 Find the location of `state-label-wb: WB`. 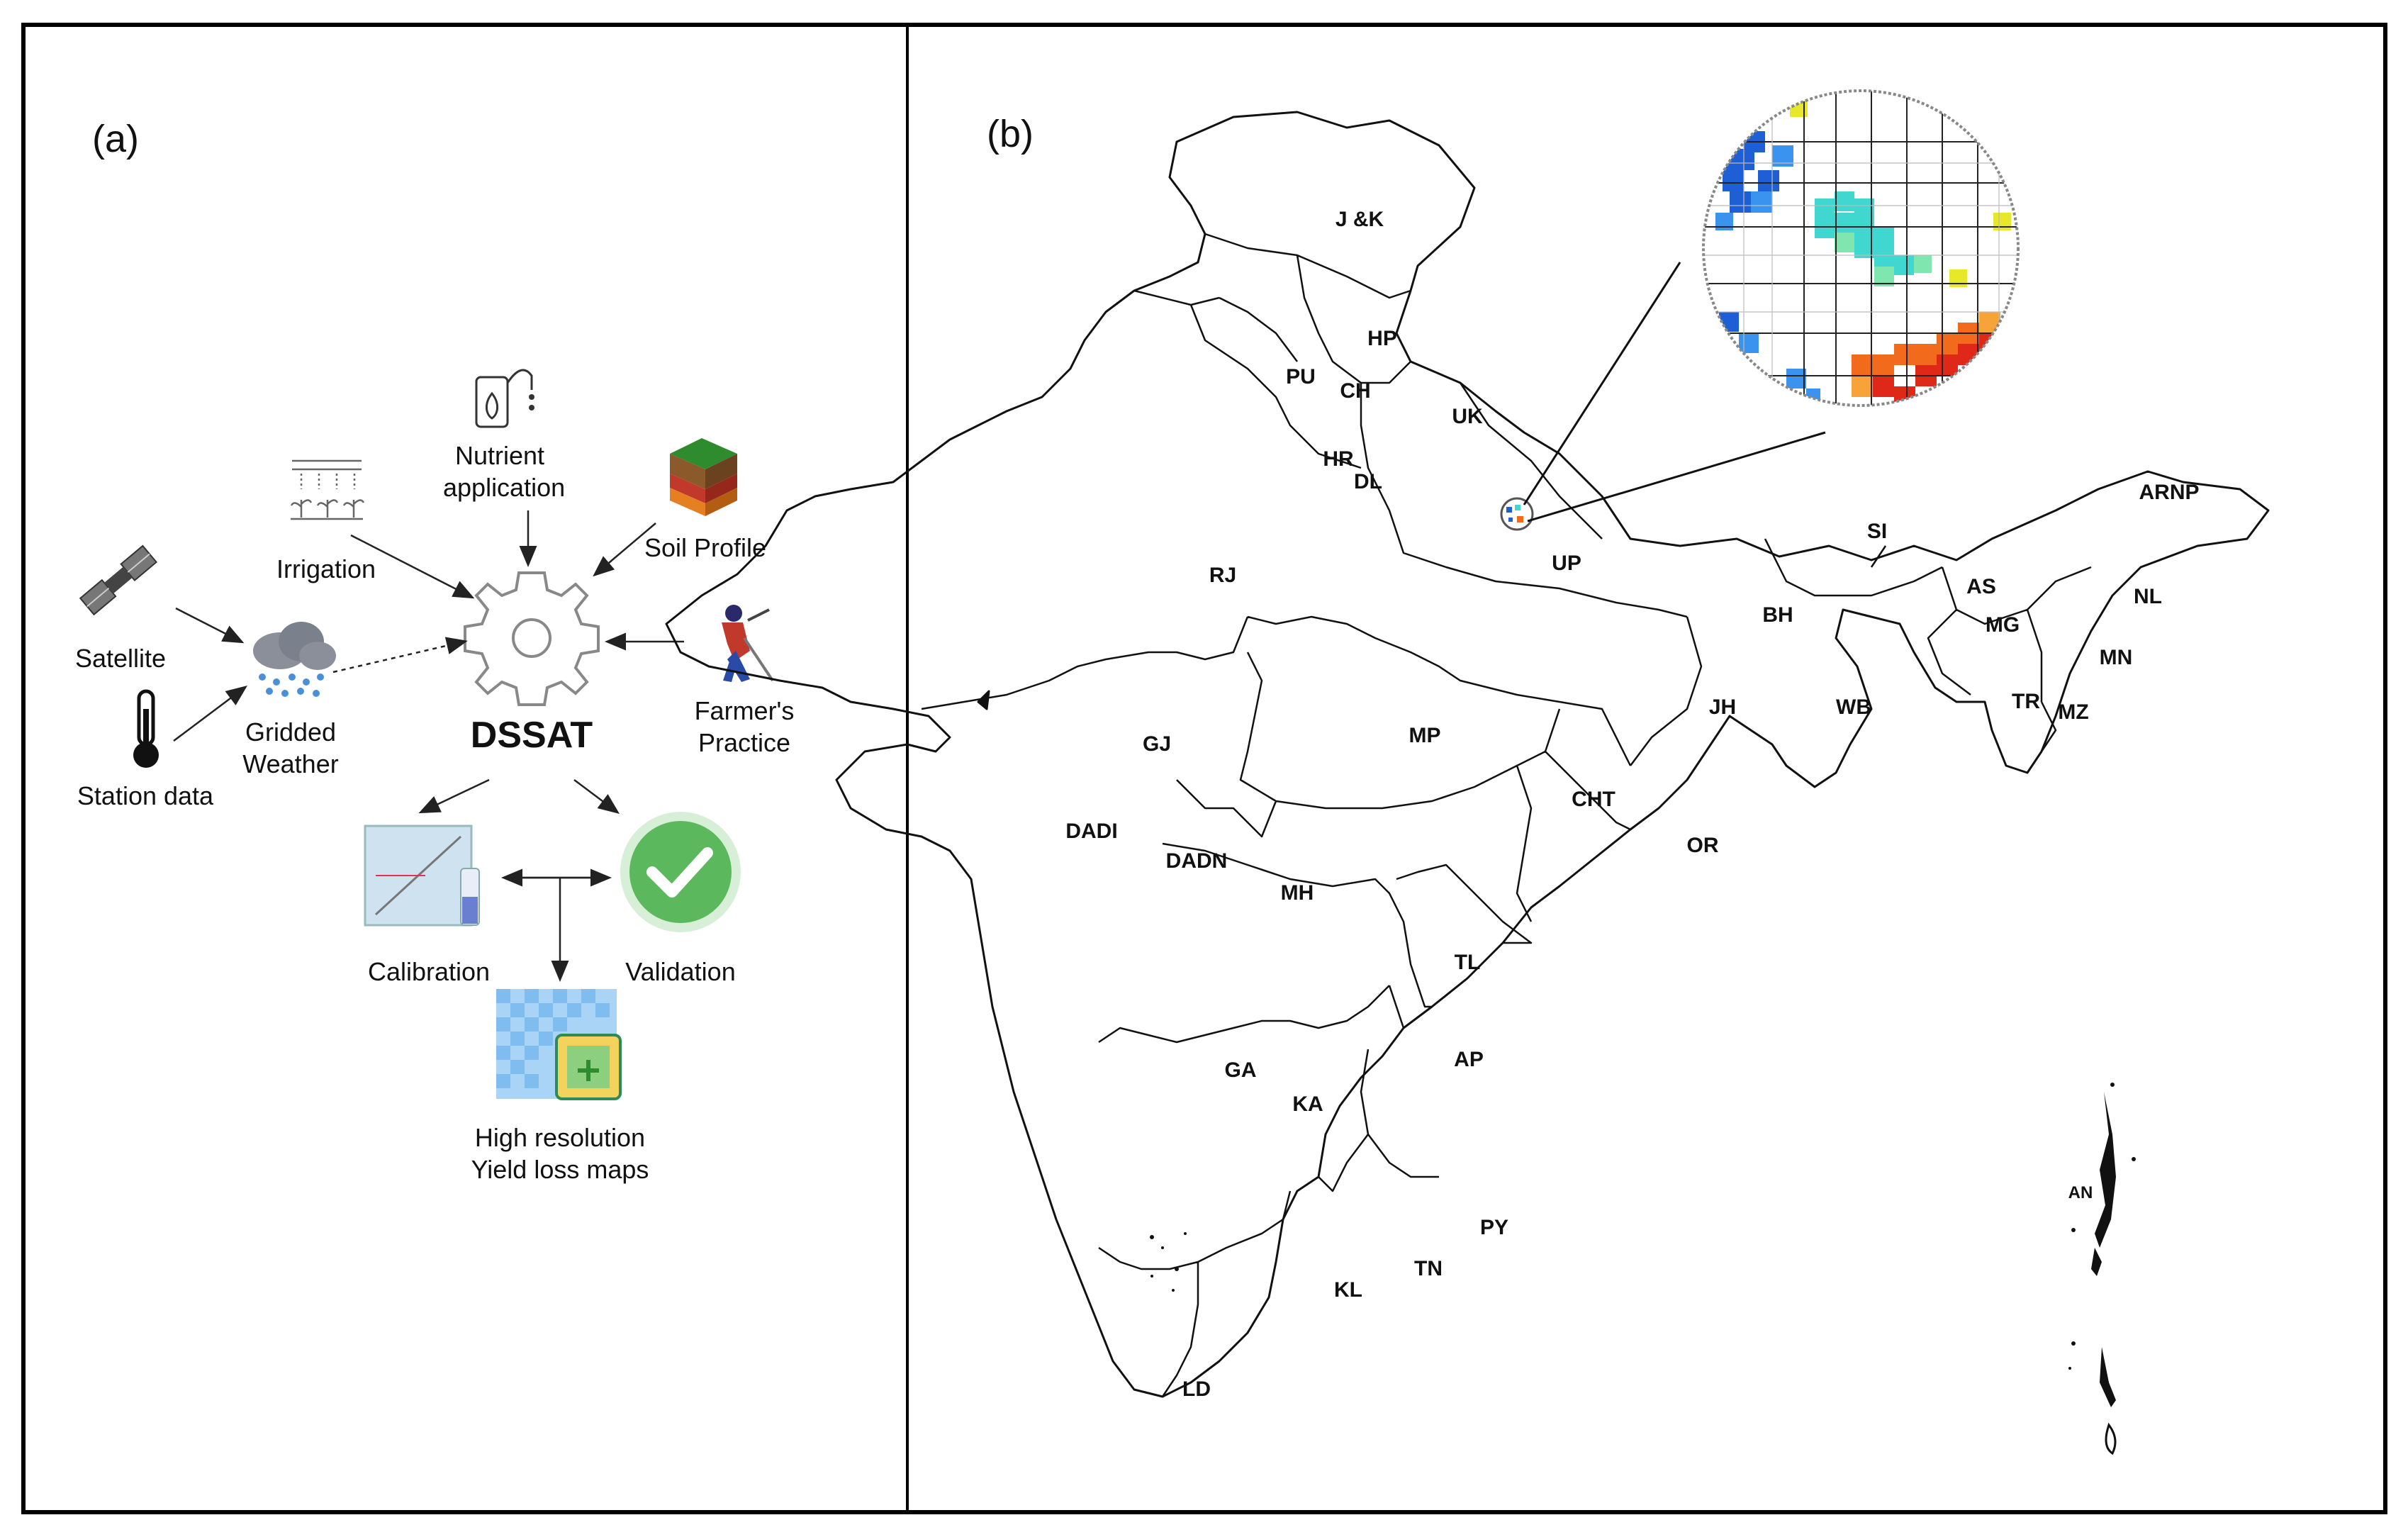

state-label-wb: WB is located at coordinates (1854, 707).